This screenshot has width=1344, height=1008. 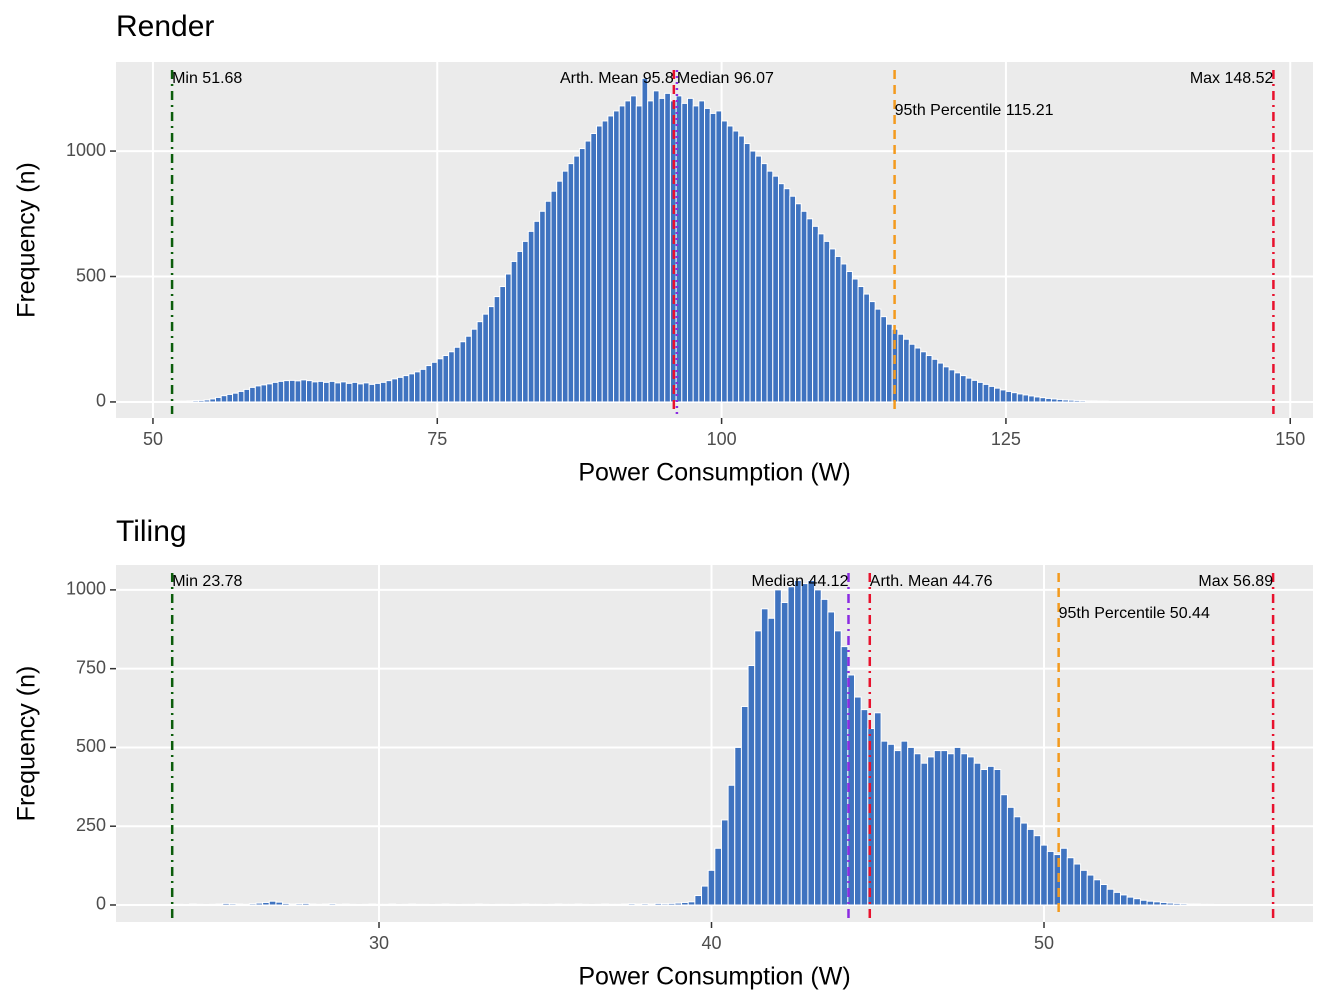 What do you see at coordinates (1006, 439) in the screenshot?
I see `x-tick-label: 125` at bounding box center [1006, 439].